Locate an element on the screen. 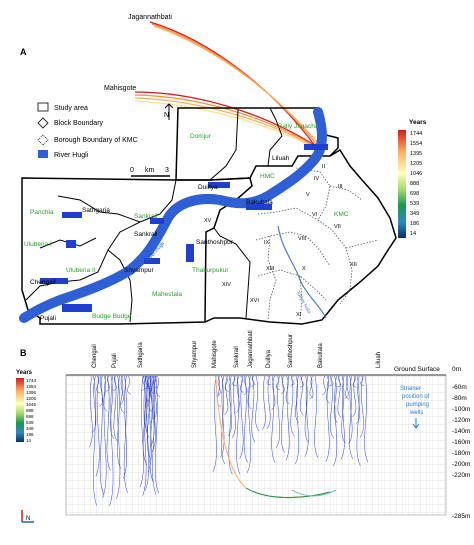 The height and width of the screenshot is (545, 474). well-label: Mahisgote is located at coordinates (215, 354).